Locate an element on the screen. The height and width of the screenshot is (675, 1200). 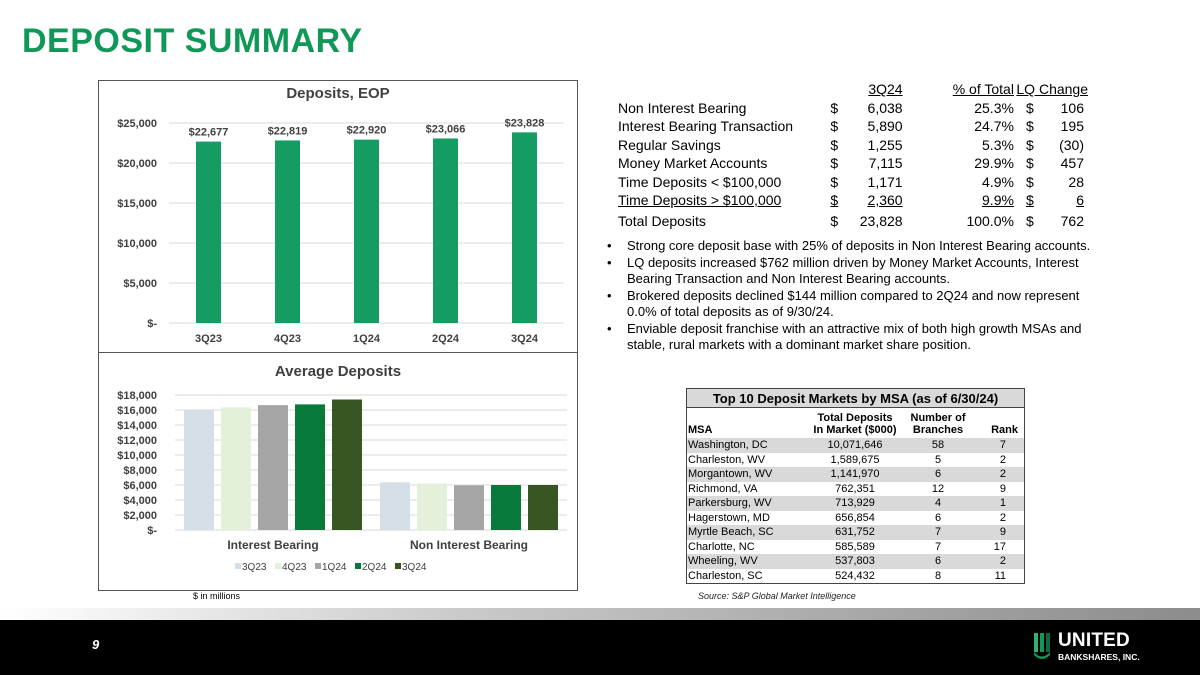
deposits-cell: 524,432 is located at coordinates (855, 575).